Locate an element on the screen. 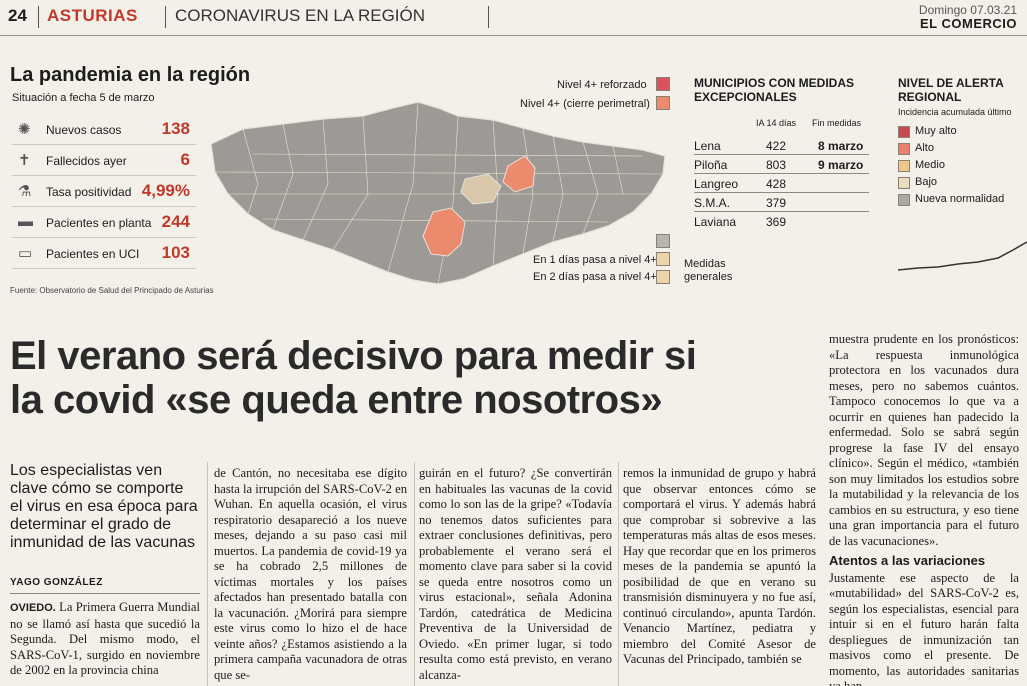 The width and height of the screenshot is (1027, 686). stat-label: Pacientes en UCI is located at coordinates (93, 254).